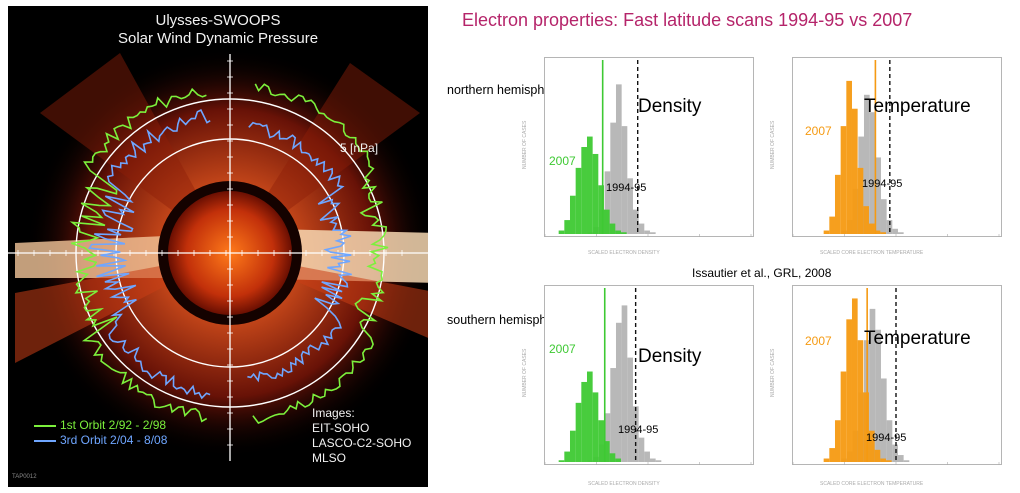 The width and height of the screenshot is (1020, 493). I want to click on figure-subtitle: Solar Wind Dynamic Pressure, so click(218, 38).